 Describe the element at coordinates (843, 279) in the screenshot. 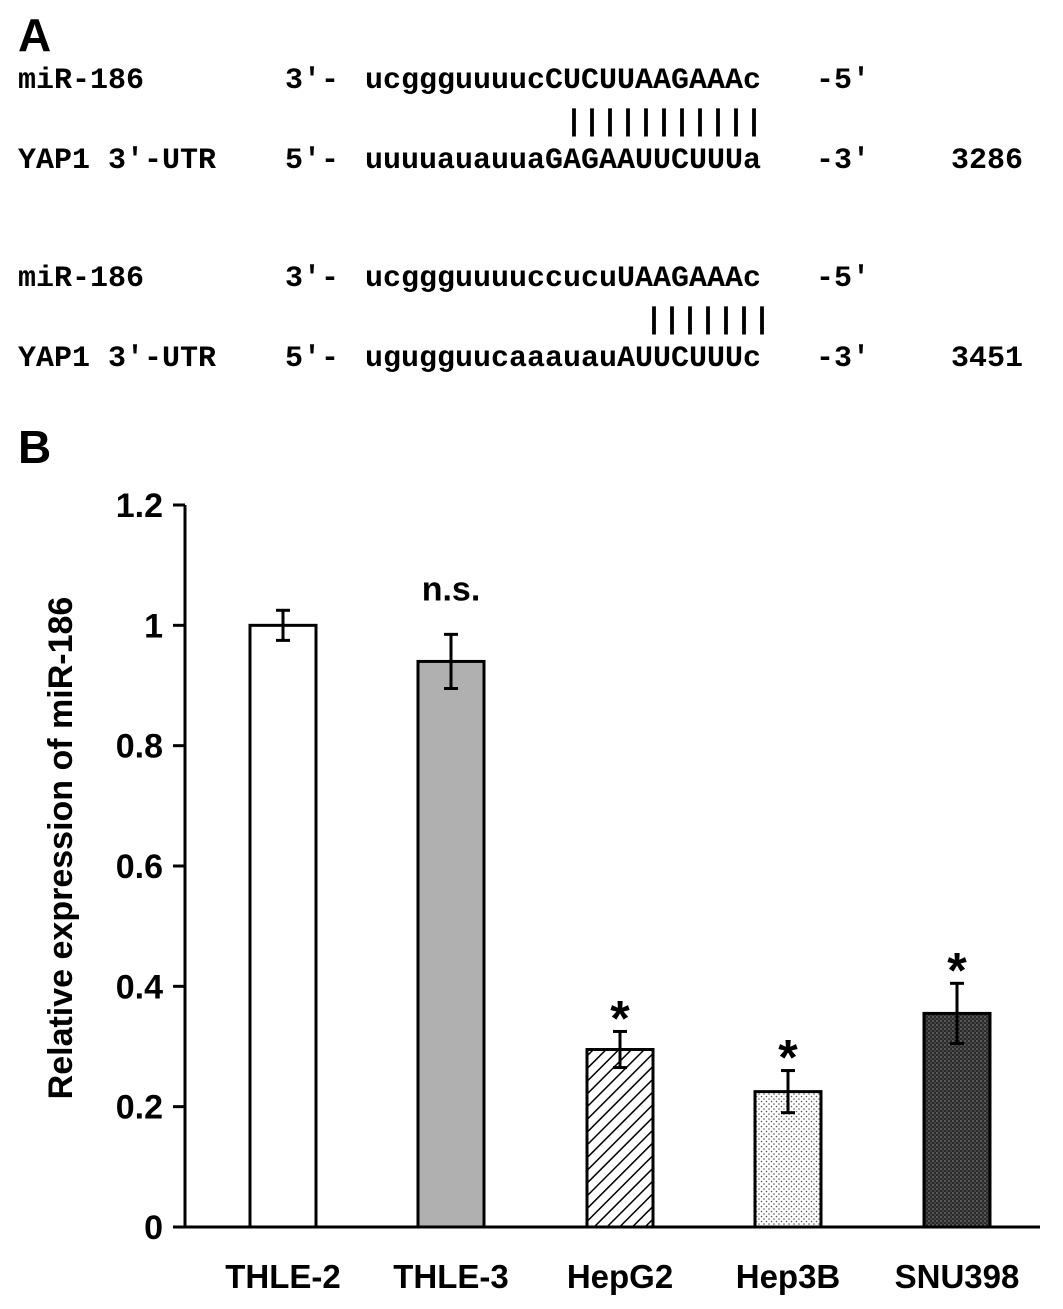

I see `alignment-2-mirna-tail: -5′` at that location.